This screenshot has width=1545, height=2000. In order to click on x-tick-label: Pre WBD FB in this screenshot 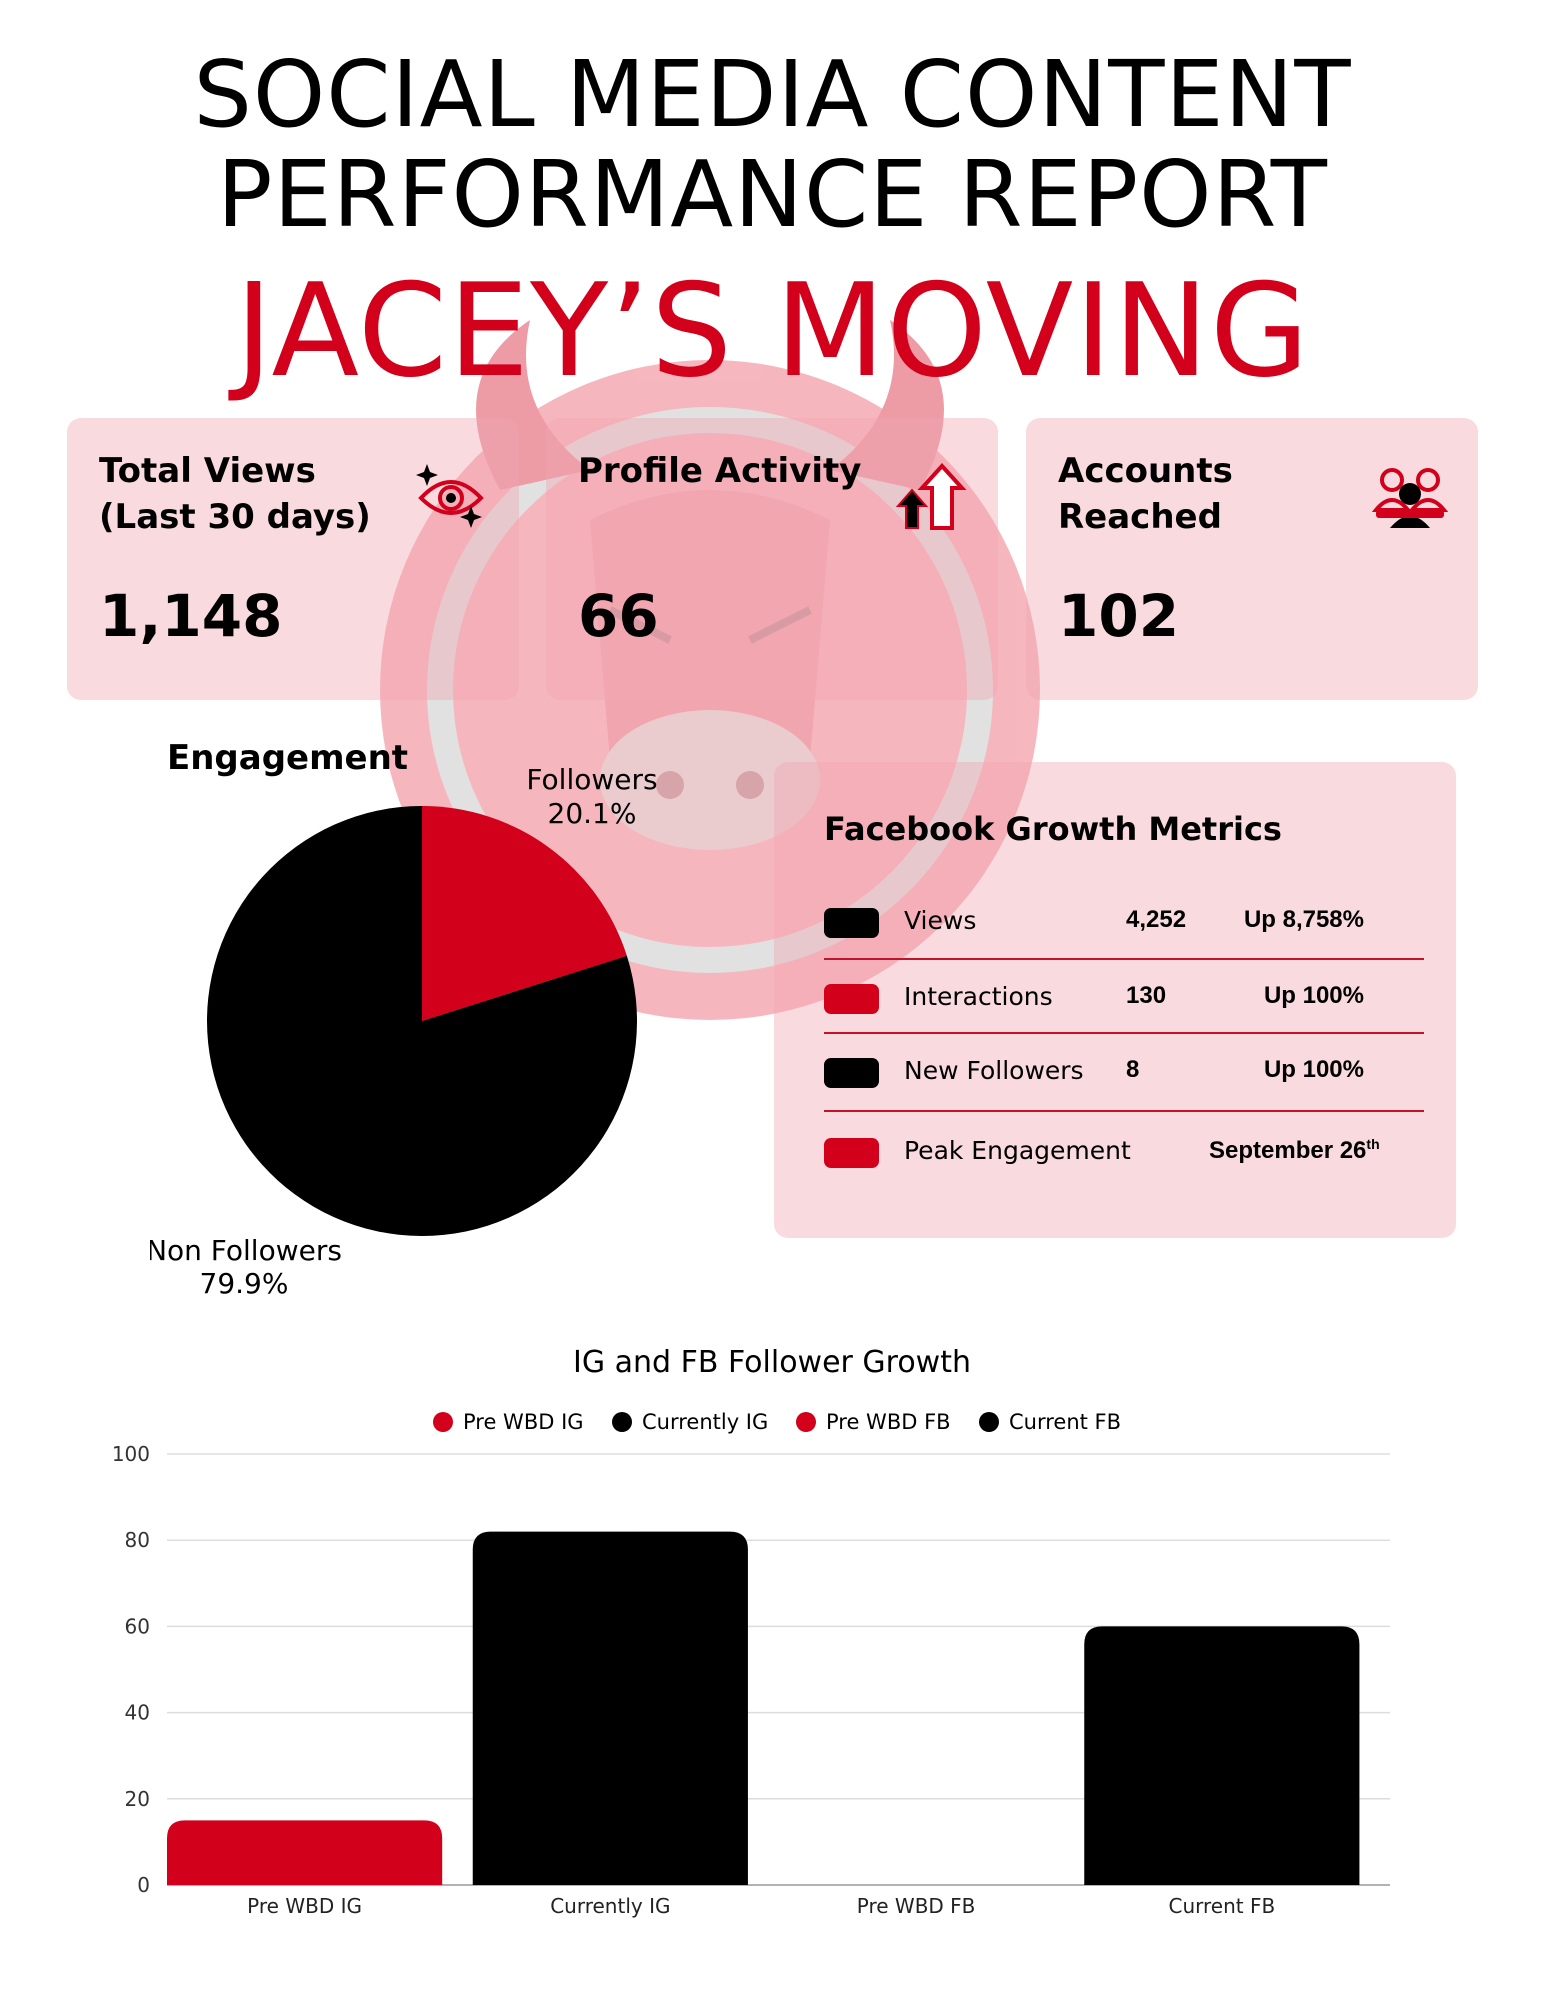, I will do `click(916, 1906)`.